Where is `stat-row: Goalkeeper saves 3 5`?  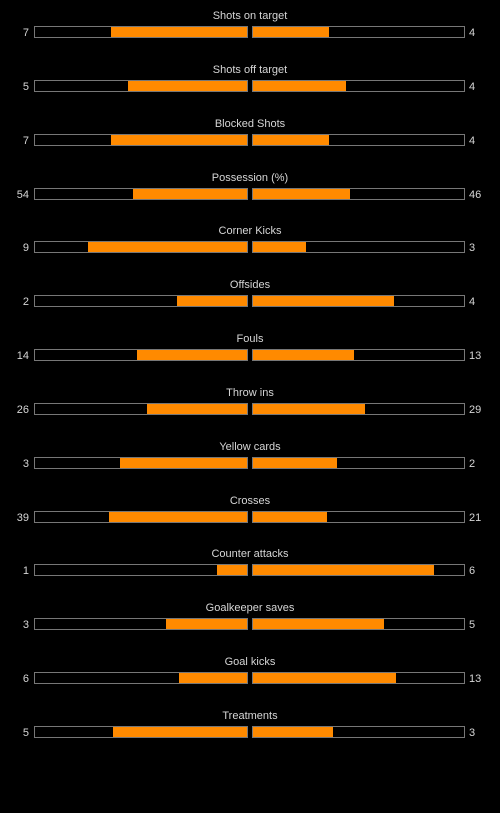 stat-row: Goalkeeper saves 3 5 is located at coordinates (250, 619).